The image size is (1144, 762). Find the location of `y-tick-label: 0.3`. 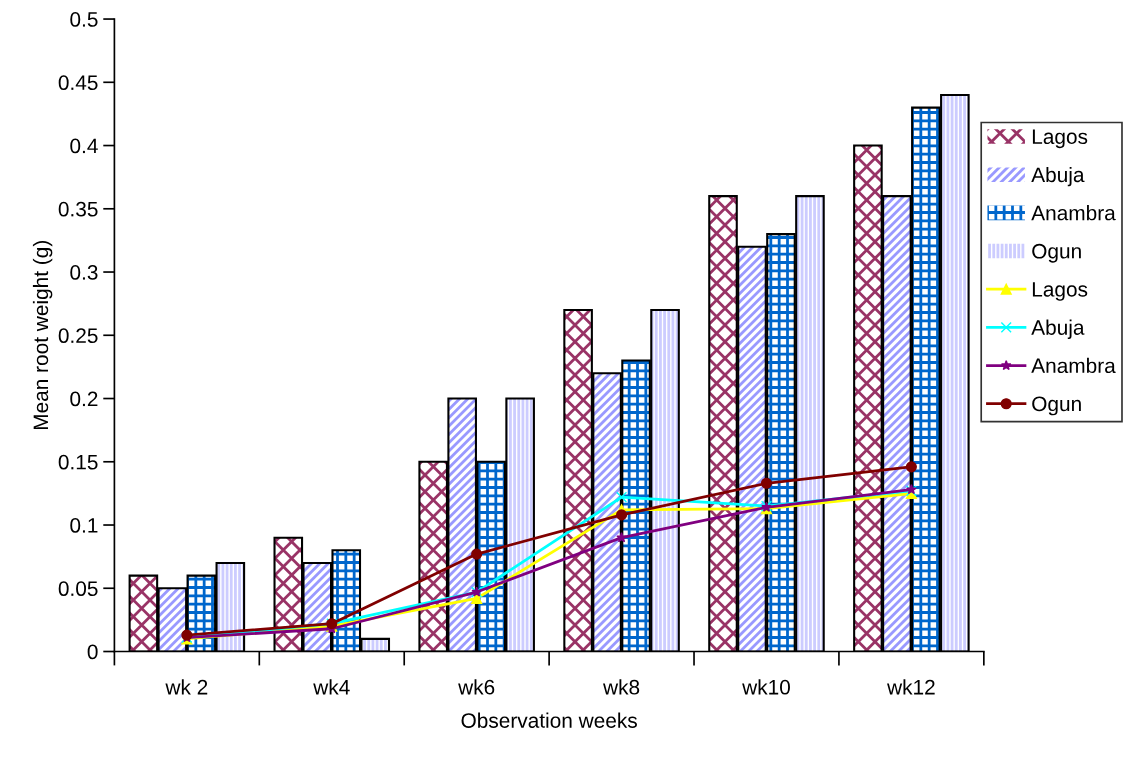

y-tick-label: 0.3 is located at coordinates (84, 272).